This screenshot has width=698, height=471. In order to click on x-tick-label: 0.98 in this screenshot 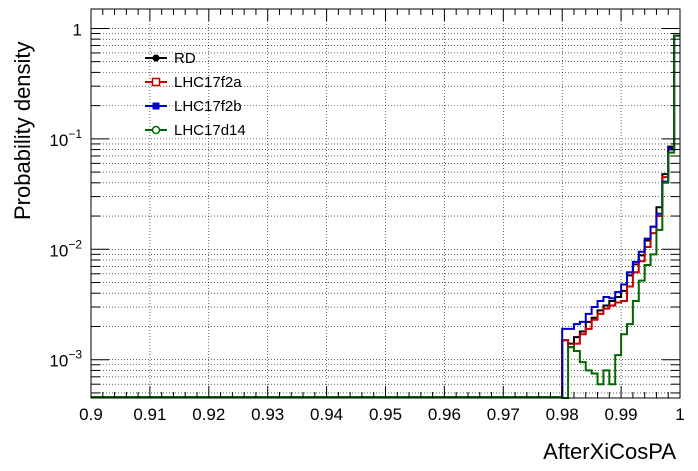, I will do `click(562, 414)`.